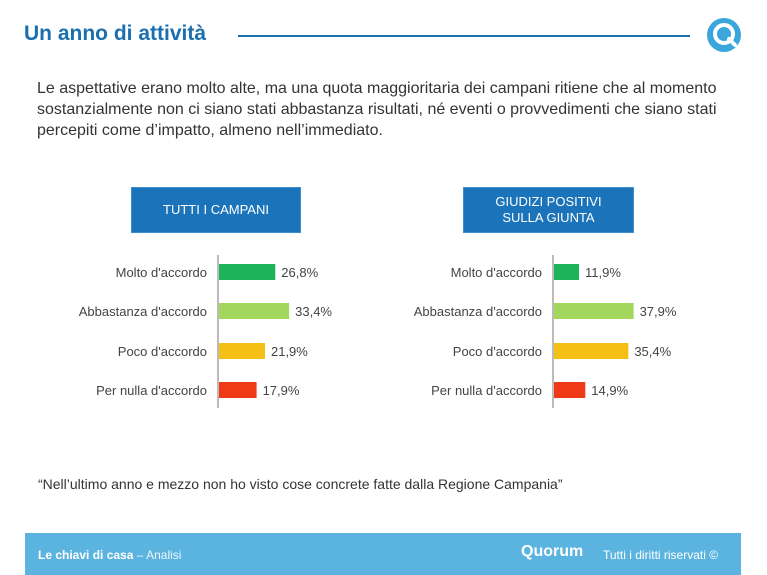 This screenshot has height=575, width=767. I want to click on footer-brand: Quorum, so click(552, 552).